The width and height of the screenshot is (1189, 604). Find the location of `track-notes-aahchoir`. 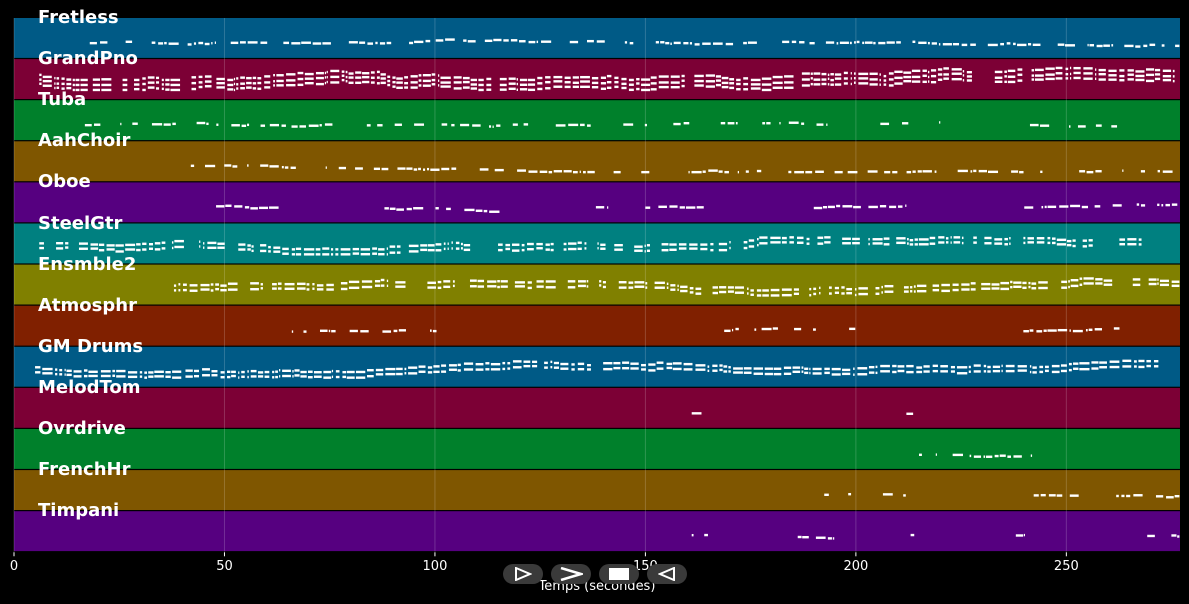

track-notes-aahchoir is located at coordinates (681, 169).